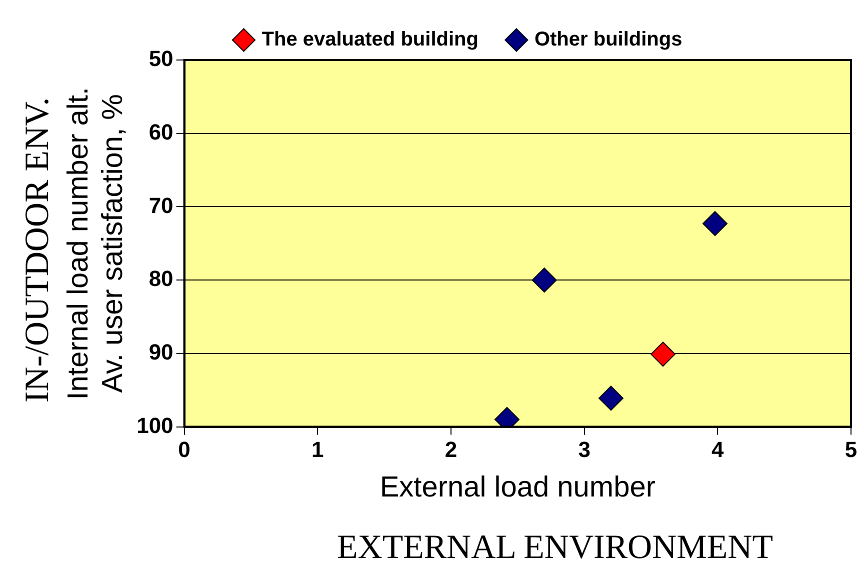 The width and height of the screenshot is (864, 566). What do you see at coordinates (155, 425) in the screenshot?
I see `y-tick-label: 100` at bounding box center [155, 425].